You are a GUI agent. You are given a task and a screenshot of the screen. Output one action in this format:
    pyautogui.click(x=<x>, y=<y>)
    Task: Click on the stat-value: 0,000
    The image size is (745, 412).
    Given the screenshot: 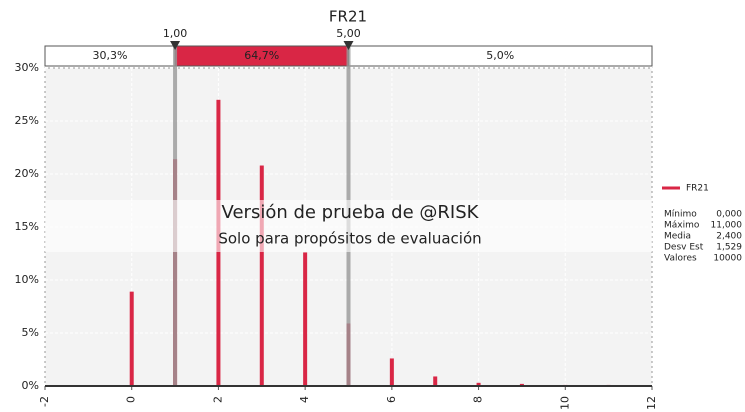 What is the action you would take?
    pyautogui.click(x=729, y=215)
    